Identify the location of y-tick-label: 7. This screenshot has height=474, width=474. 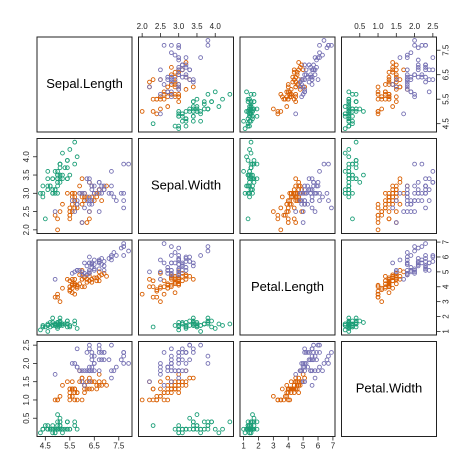
(446, 241).